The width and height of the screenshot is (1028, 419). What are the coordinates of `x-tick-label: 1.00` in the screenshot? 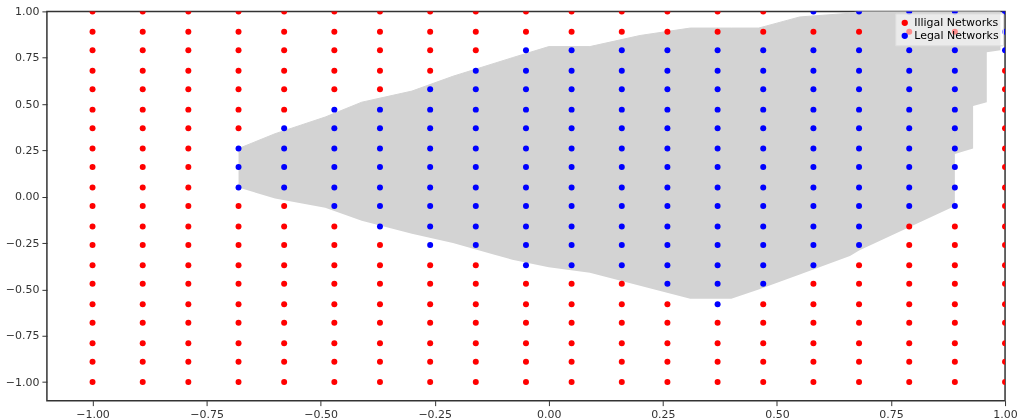 It's located at (1005, 413).